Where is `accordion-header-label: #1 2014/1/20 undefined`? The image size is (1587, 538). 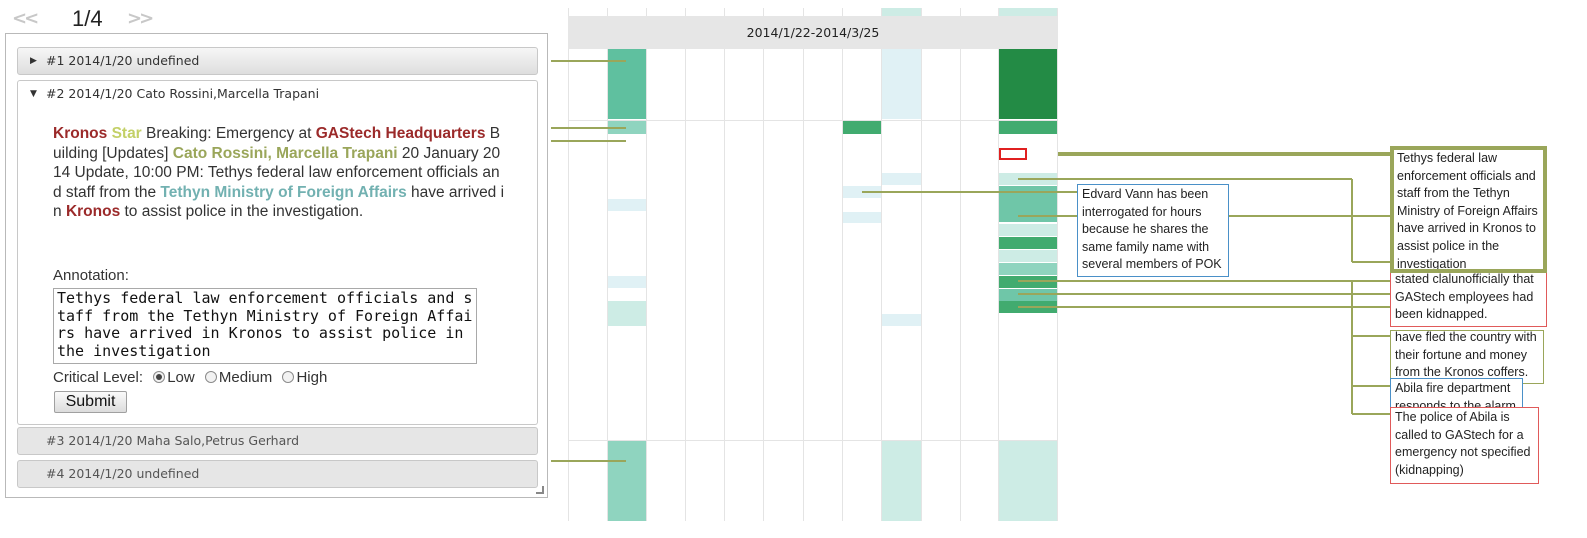
accordion-header-label: #1 2014/1/20 undefined is located at coordinates (123, 60).